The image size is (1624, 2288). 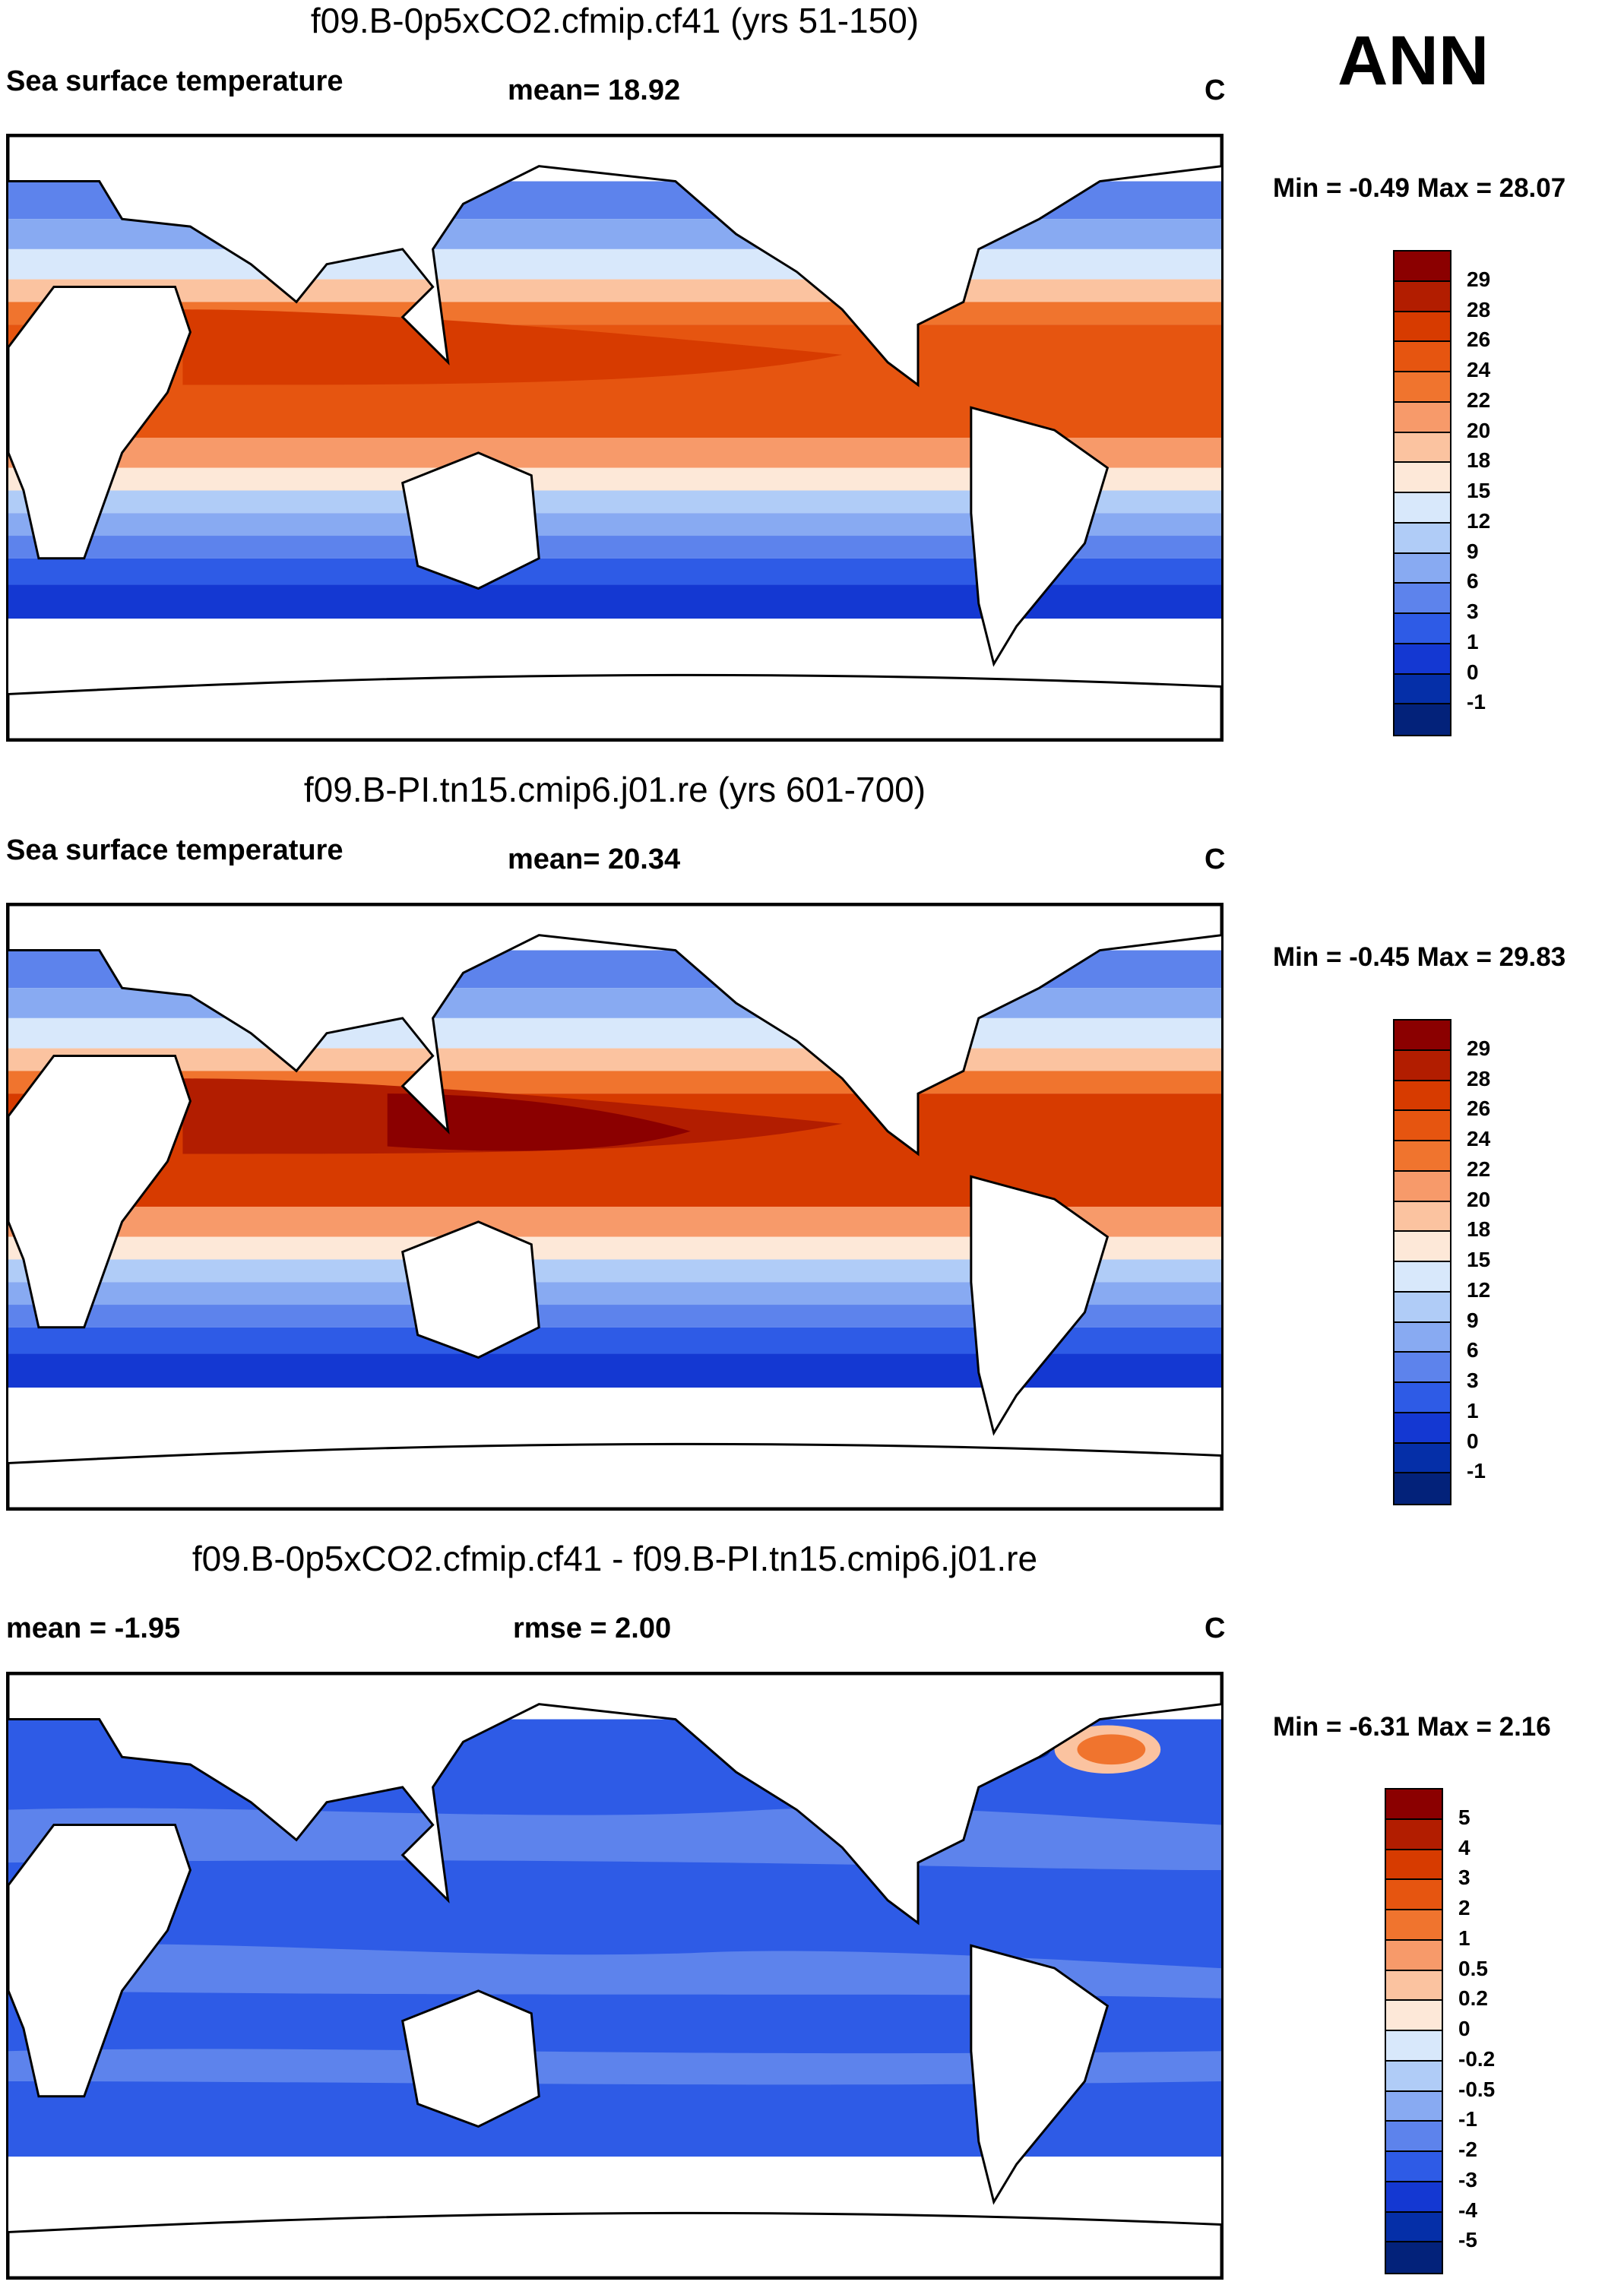 I want to click on panel3-tick-label: -0.2, so click(x=1477, y=2058).